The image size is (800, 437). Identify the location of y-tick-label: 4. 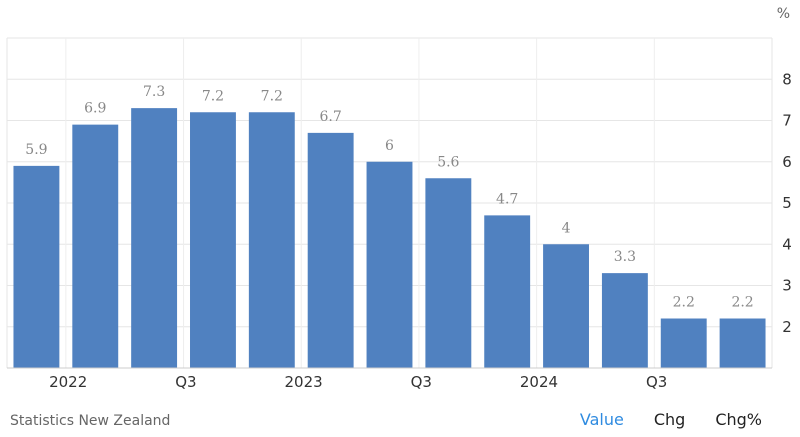
(787, 244).